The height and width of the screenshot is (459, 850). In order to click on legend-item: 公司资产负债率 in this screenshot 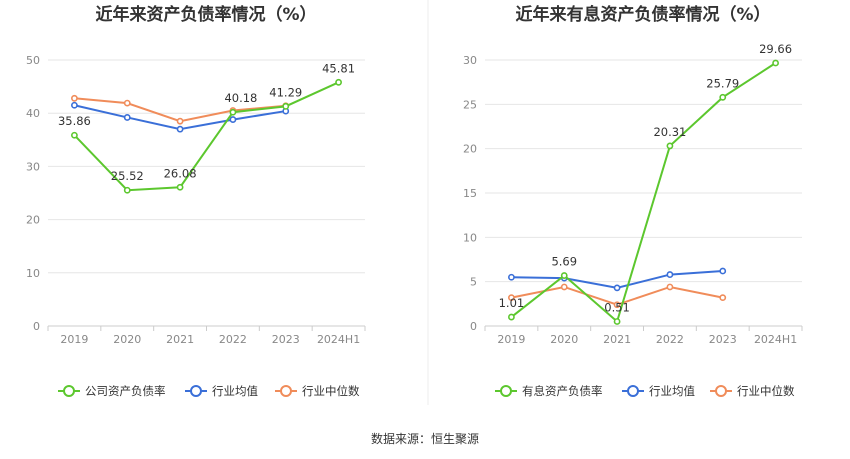, I will do `click(112, 391)`.